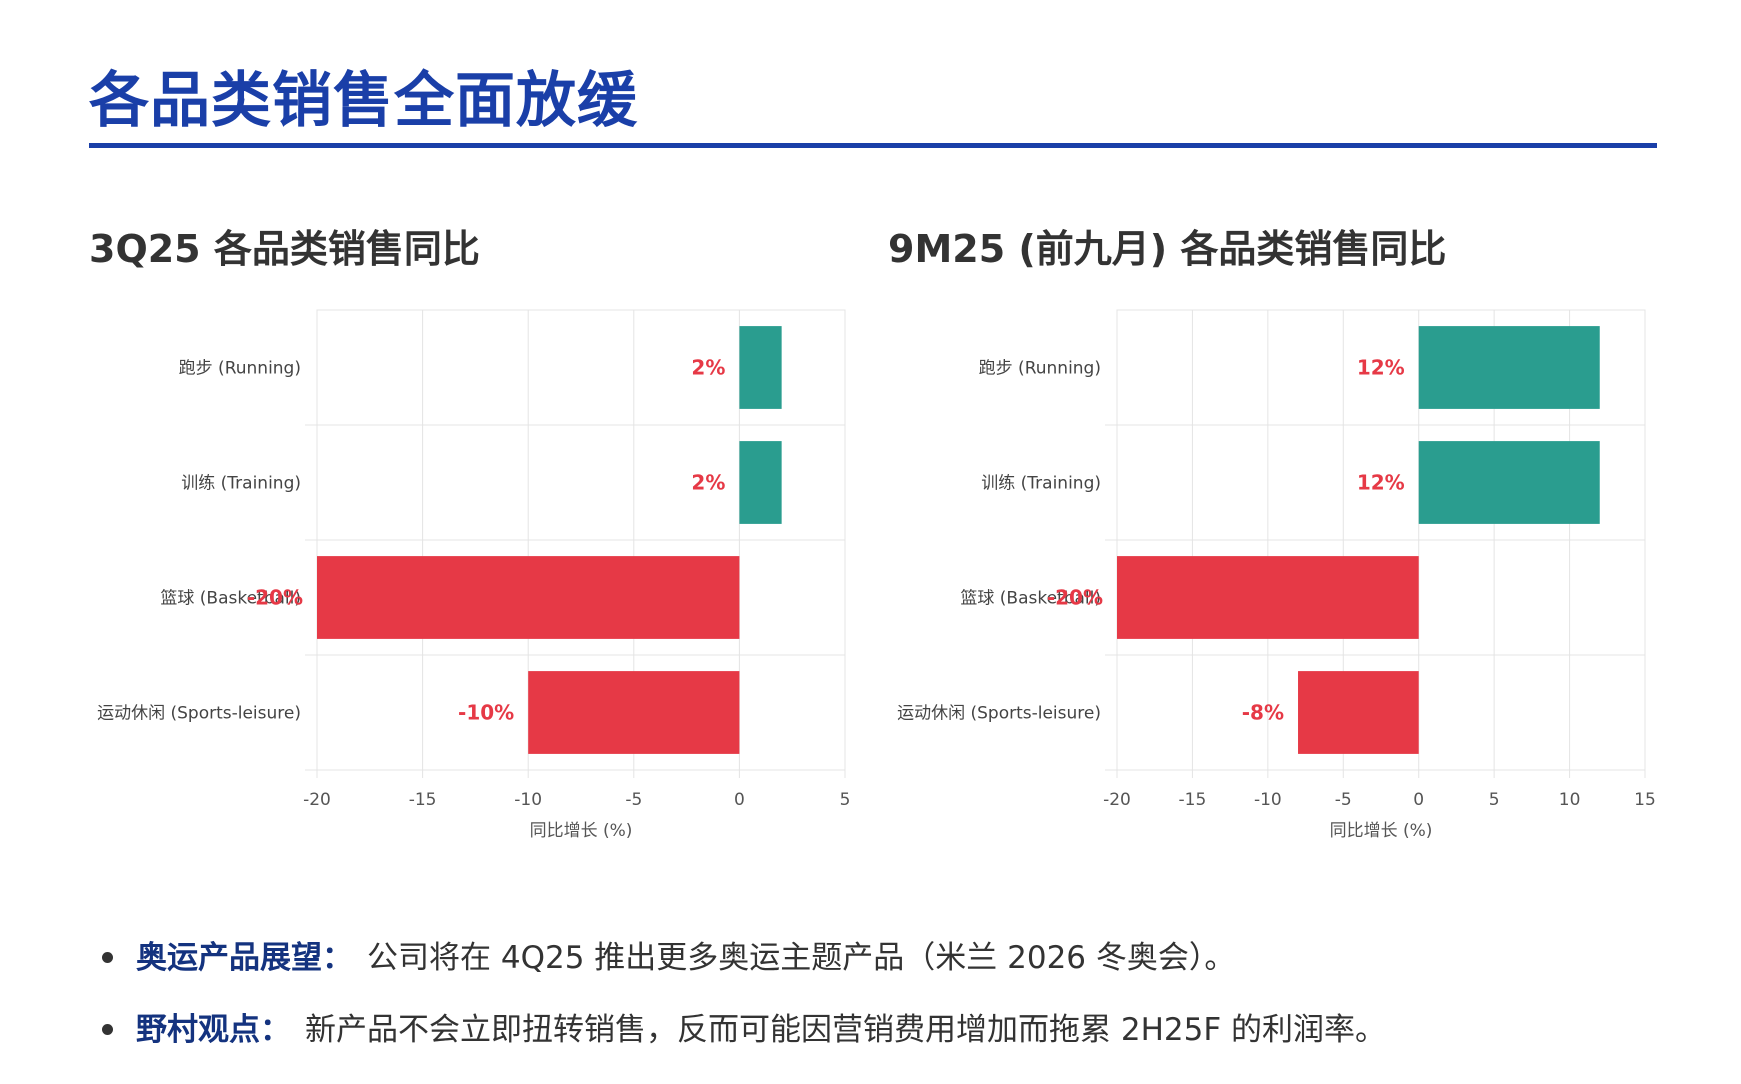 The width and height of the screenshot is (1741, 1084). What do you see at coordinates (486, 713) in the screenshot?
I see `value-label: -10%` at bounding box center [486, 713].